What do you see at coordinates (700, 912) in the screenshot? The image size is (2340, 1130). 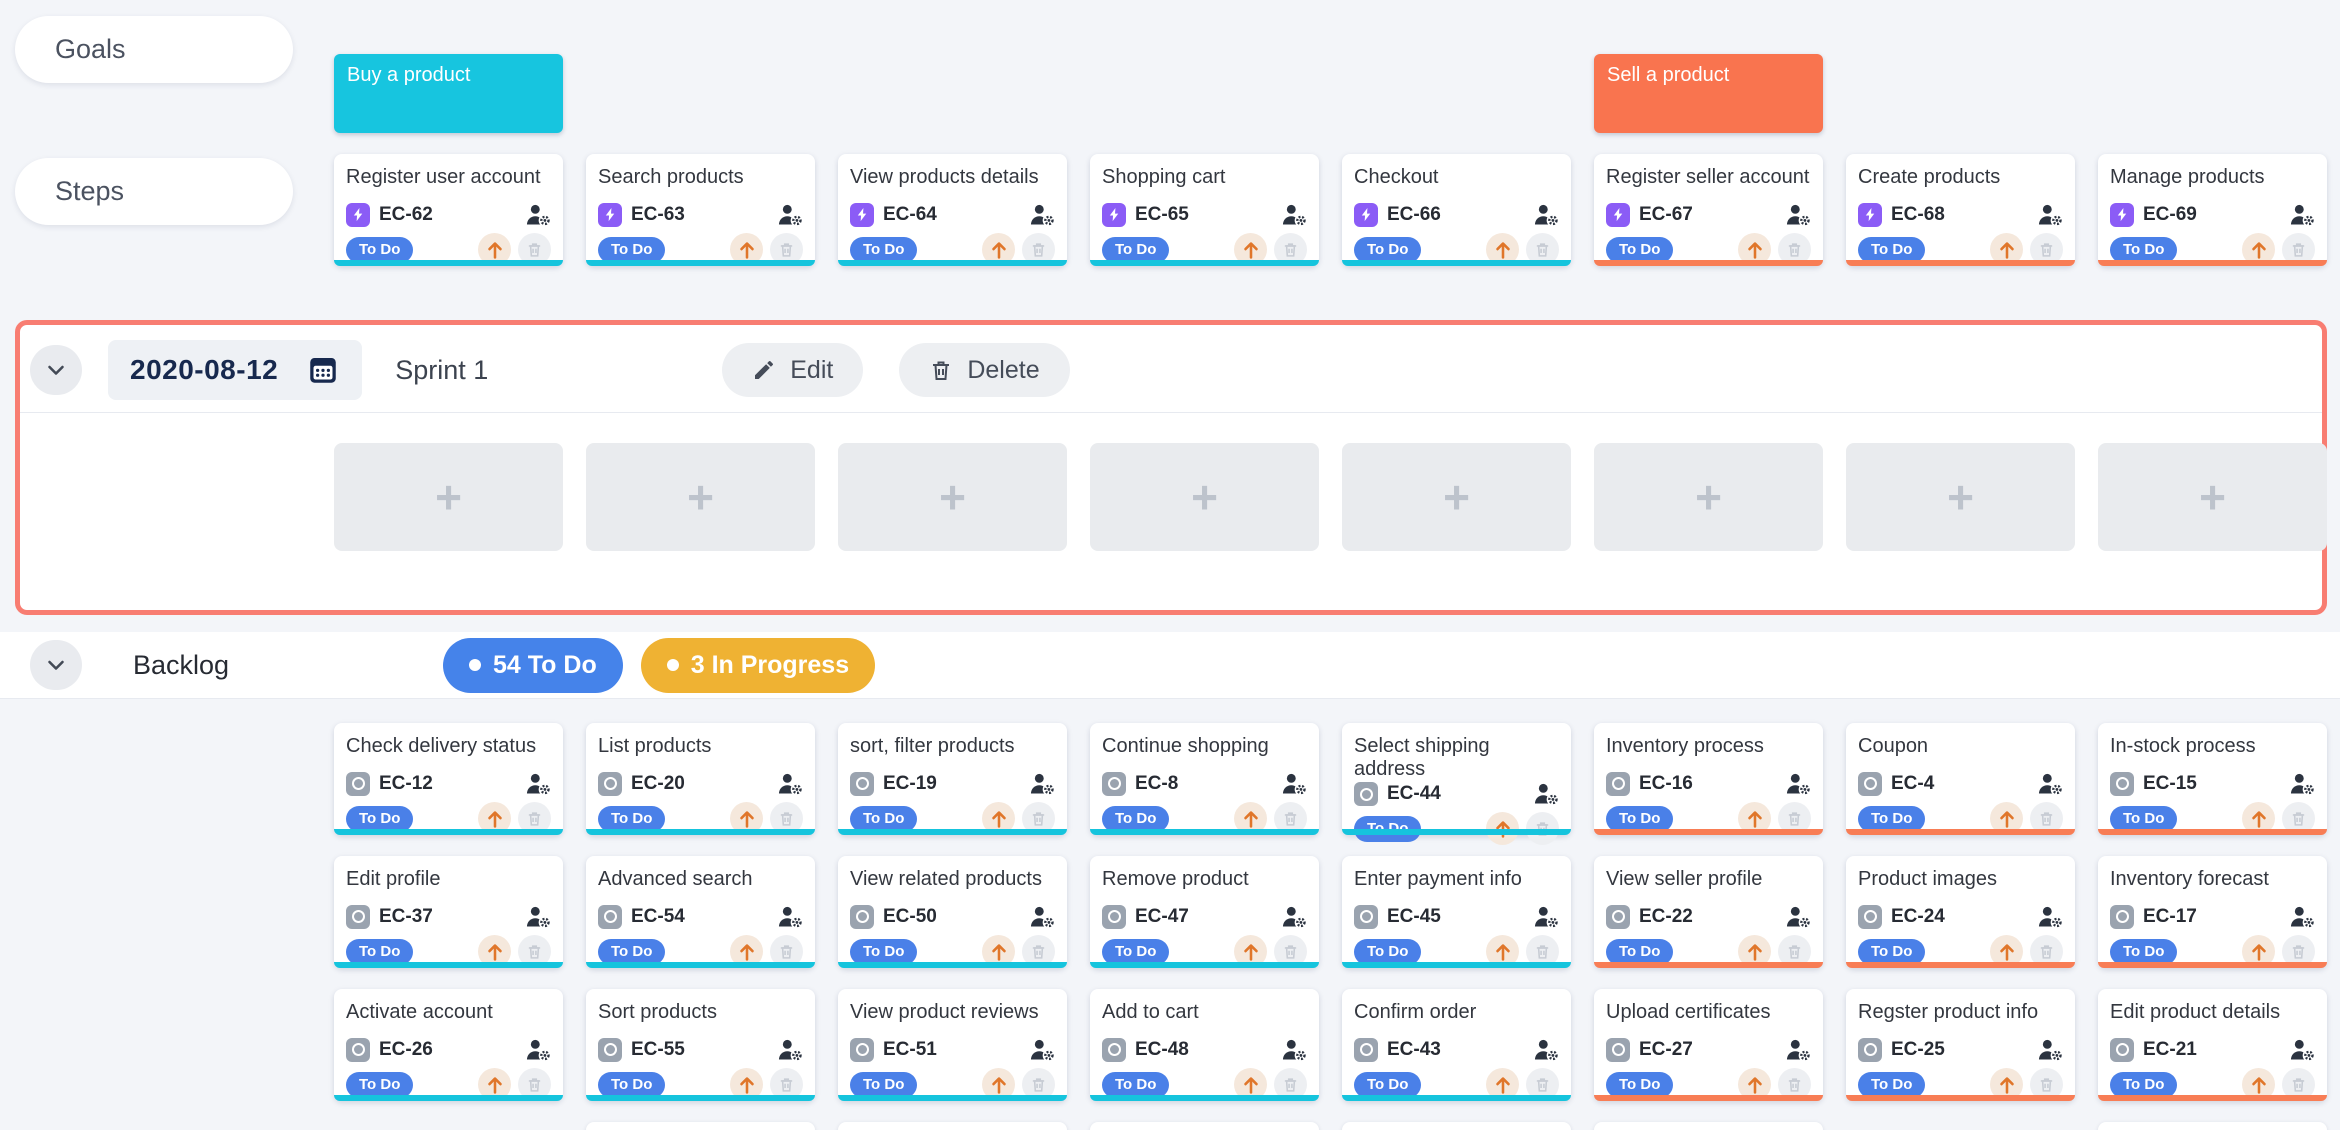 I see `story-card: Advanced search EC-54 To Do` at bounding box center [700, 912].